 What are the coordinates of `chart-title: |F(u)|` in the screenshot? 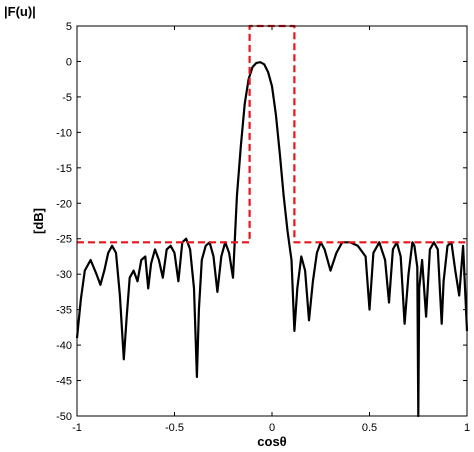 It's located at (20, 11).